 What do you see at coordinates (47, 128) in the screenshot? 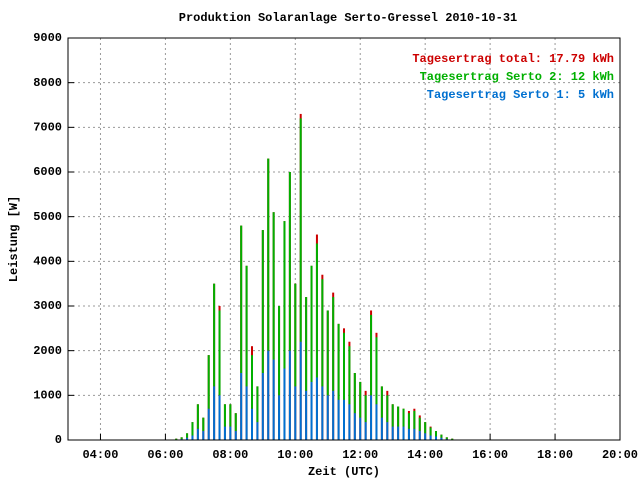
I see `y-tick-label: 7000` at bounding box center [47, 128].